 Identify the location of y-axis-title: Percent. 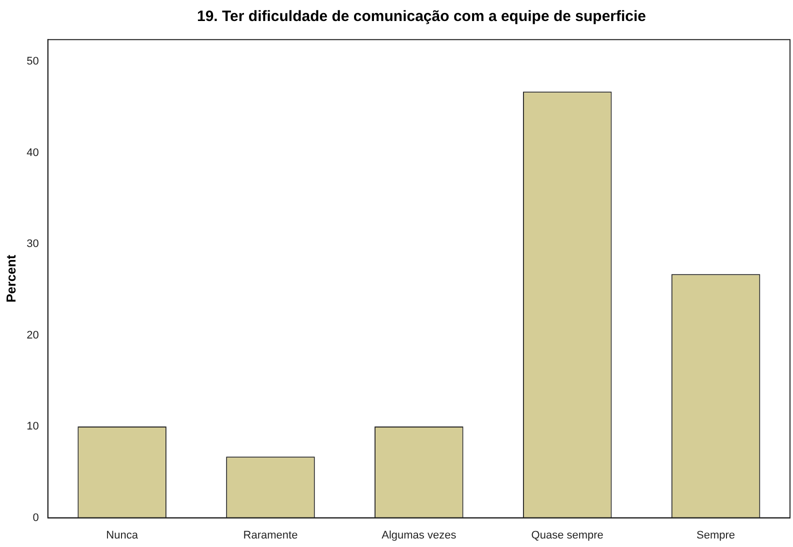
(10, 278).